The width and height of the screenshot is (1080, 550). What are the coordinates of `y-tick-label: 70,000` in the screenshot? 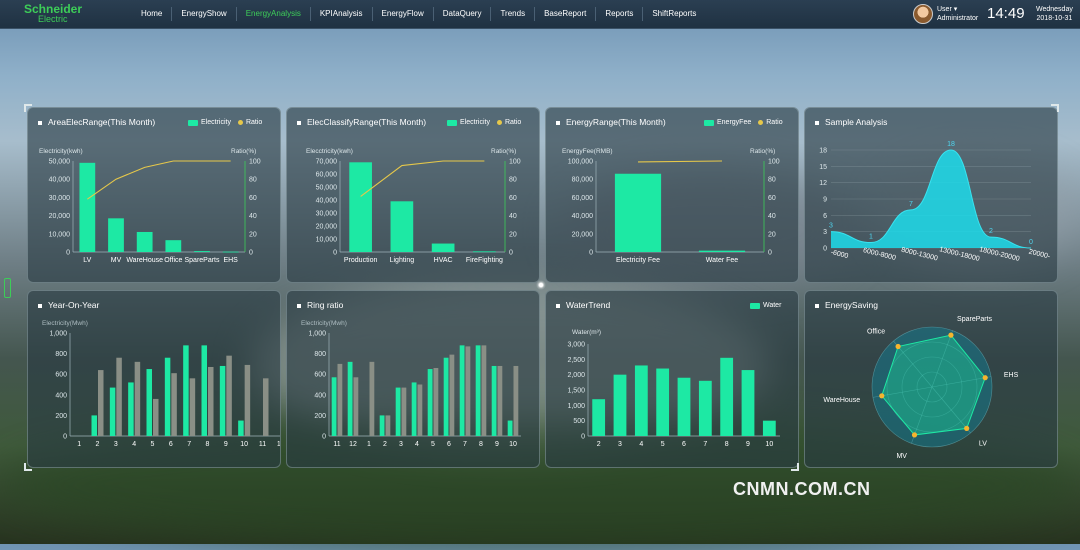 It's located at (327, 162).